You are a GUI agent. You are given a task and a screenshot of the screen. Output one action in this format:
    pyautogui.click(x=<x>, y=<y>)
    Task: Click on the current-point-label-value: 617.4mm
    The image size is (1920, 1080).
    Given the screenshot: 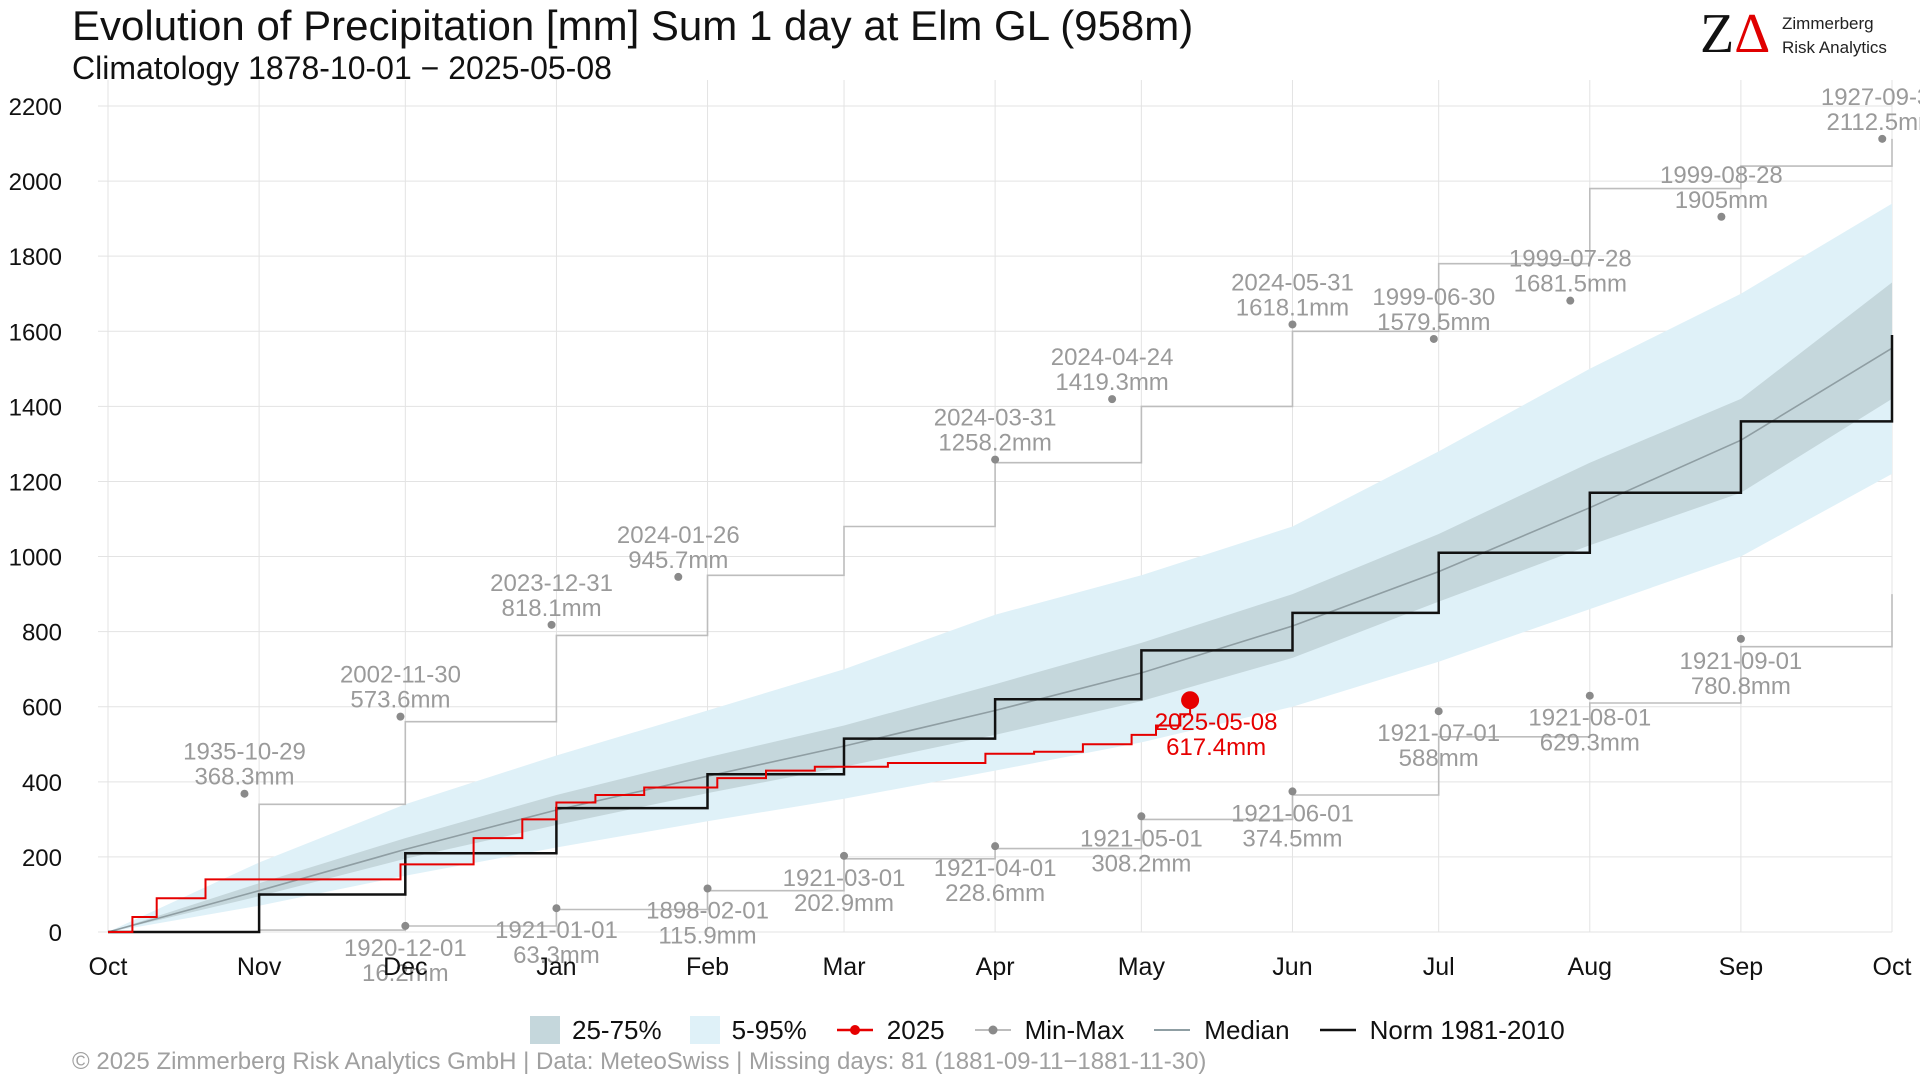 What is the action you would take?
    pyautogui.click(x=1216, y=747)
    